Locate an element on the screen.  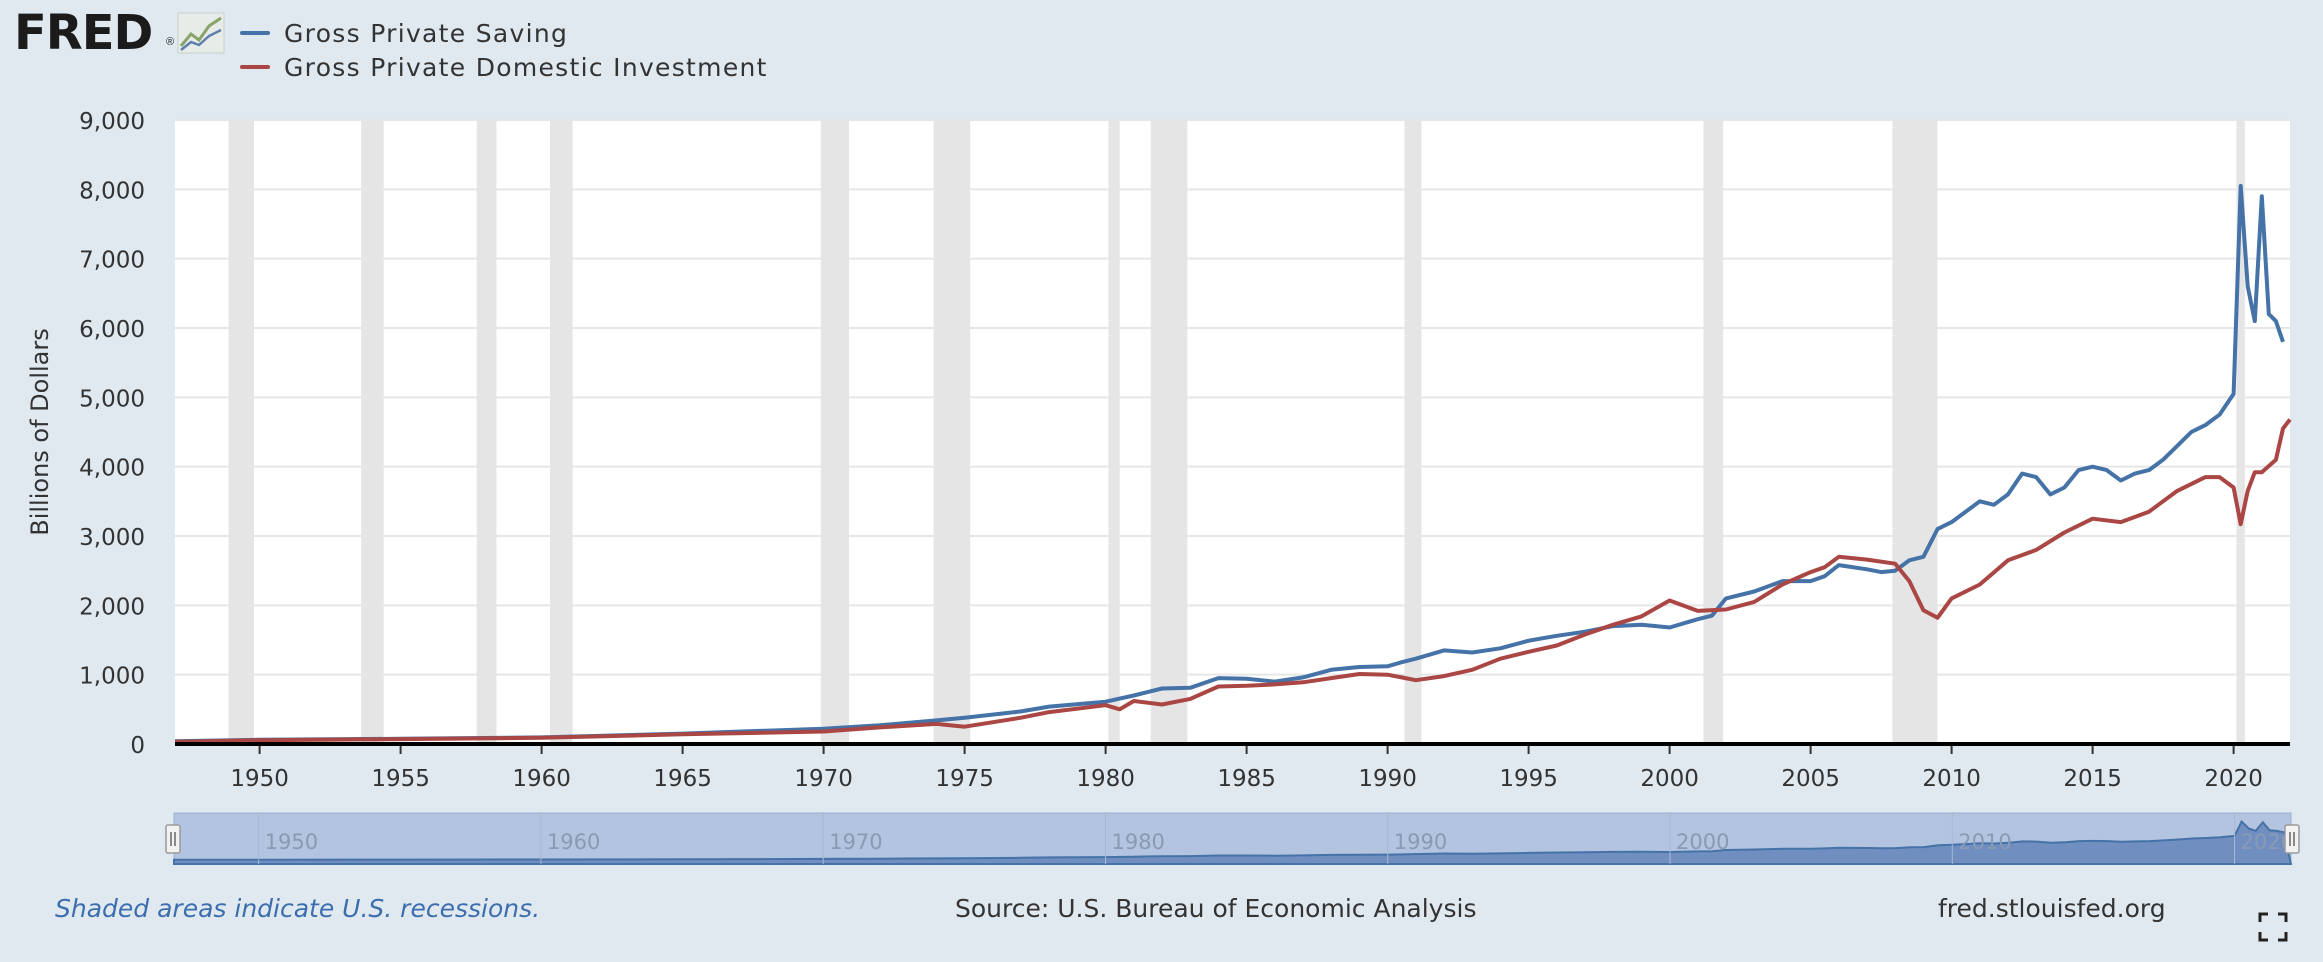
x-tick-label: 2010 is located at coordinates (1951, 779).